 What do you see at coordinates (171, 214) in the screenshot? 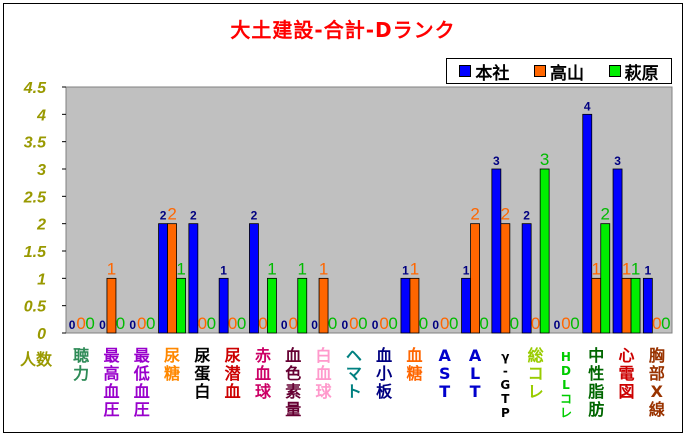
I see `data-label-1-3: 2` at bounding box center [171, 214].